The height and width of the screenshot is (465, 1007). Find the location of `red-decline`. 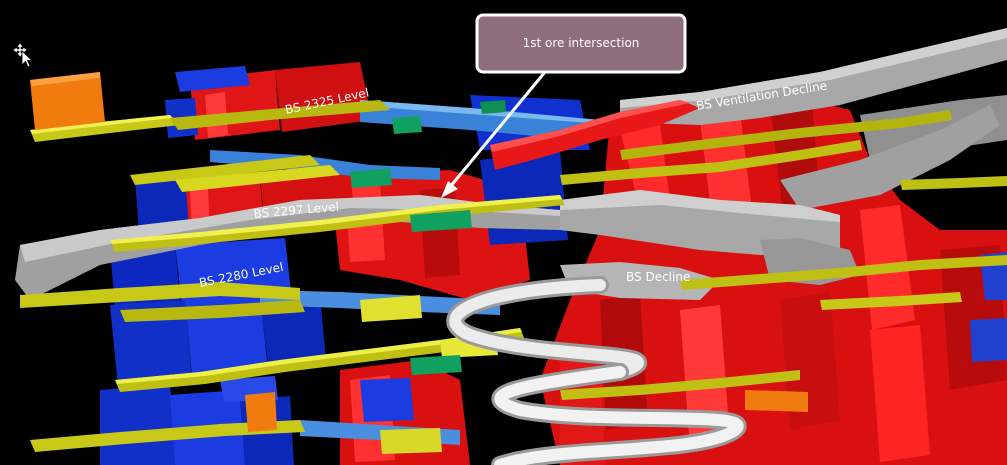

red-decline is located at coordinates (595, 135).